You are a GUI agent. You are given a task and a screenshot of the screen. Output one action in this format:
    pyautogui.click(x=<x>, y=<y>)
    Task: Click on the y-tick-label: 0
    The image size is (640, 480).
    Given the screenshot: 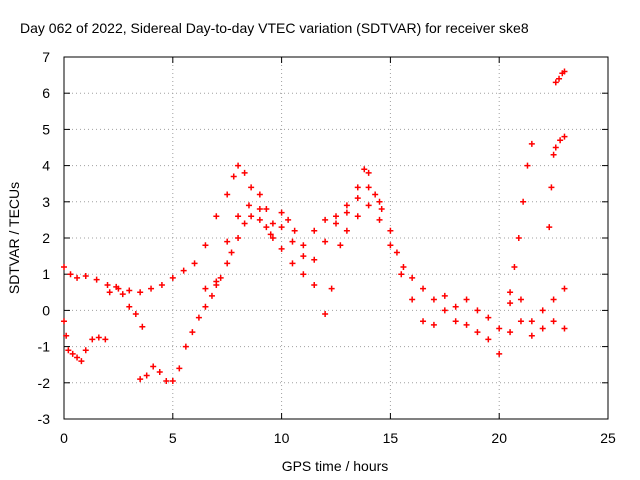 What is the action you would take?
    pyautogui.click(x=46, y=310)
    